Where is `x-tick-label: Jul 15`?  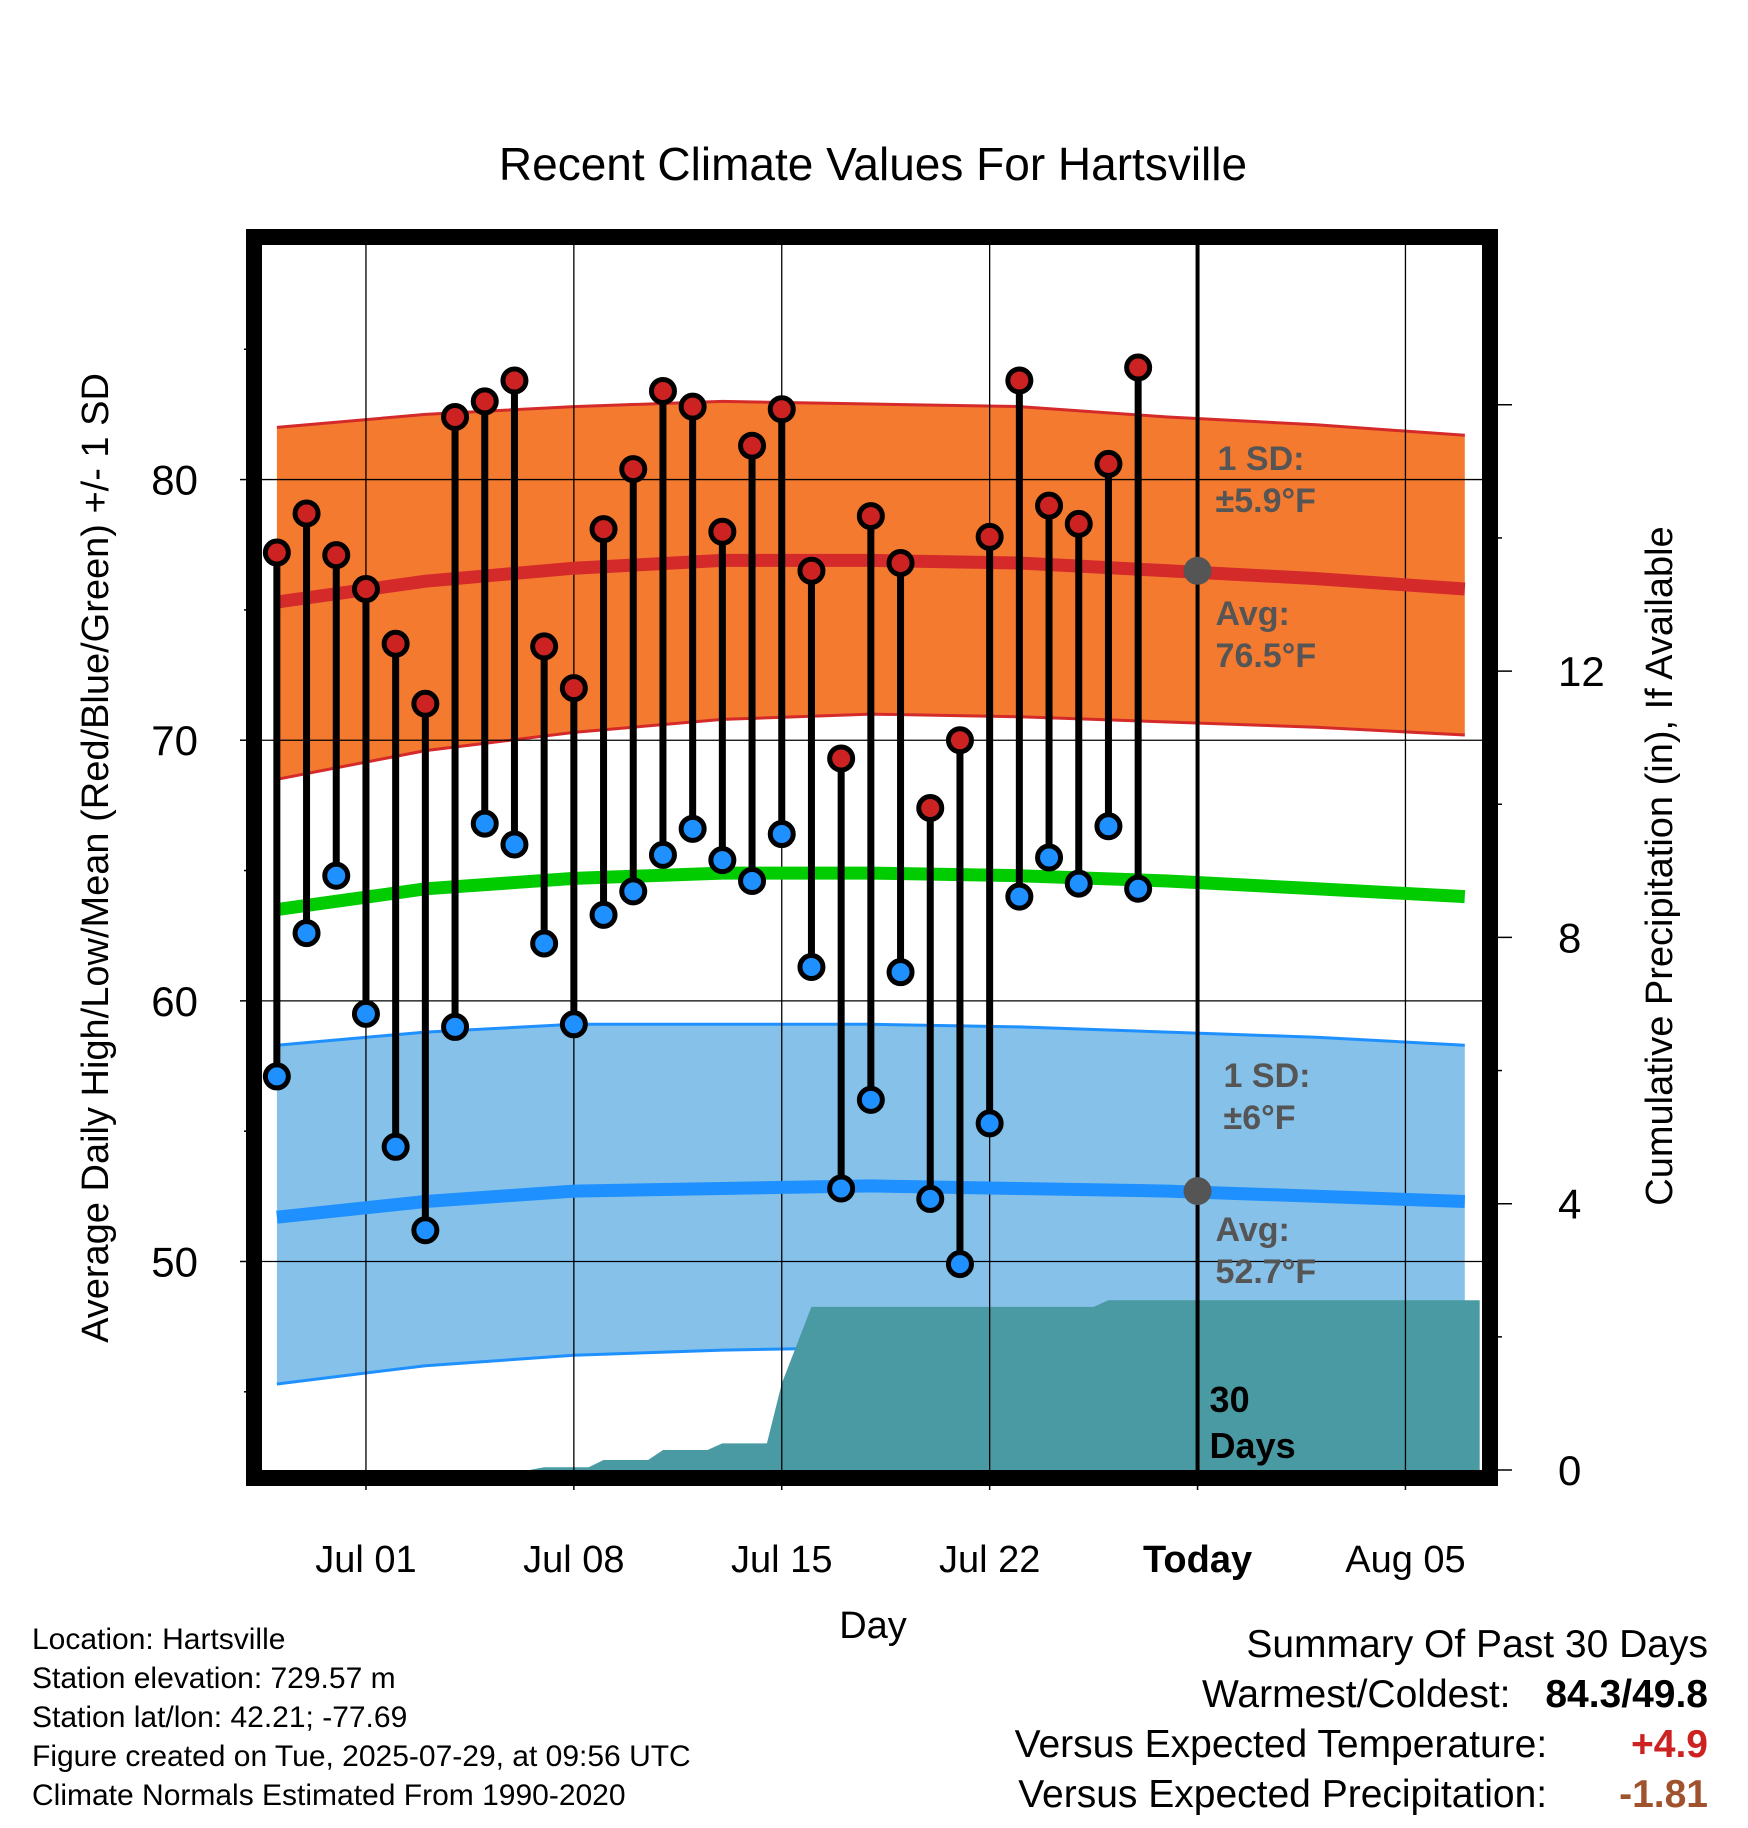
x-tick-label: Jul 15 is located at coordinates (781, 1560).